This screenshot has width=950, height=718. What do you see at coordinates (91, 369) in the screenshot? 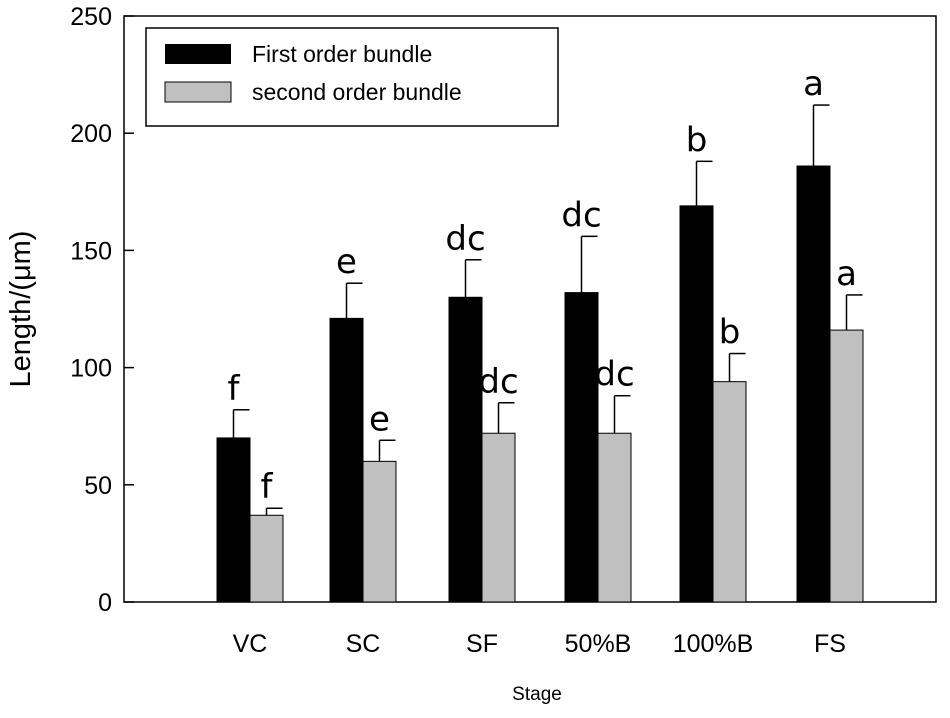
I see `y-tick-label: 100` at bounding box center [91, 369].